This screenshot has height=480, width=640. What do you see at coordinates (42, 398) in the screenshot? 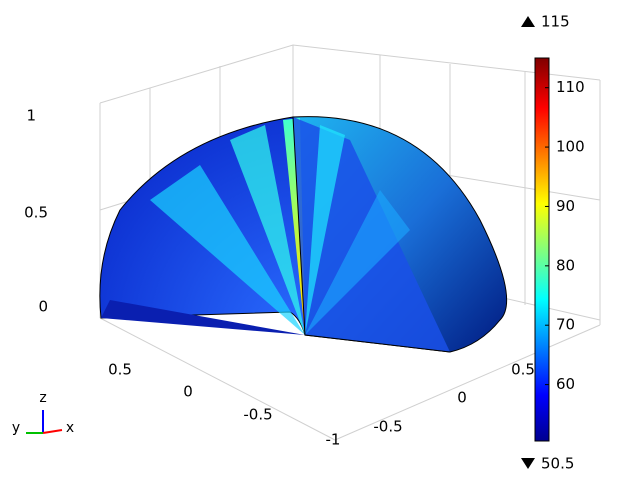
I see `triad-label: z` at bounding box center [42, 398].